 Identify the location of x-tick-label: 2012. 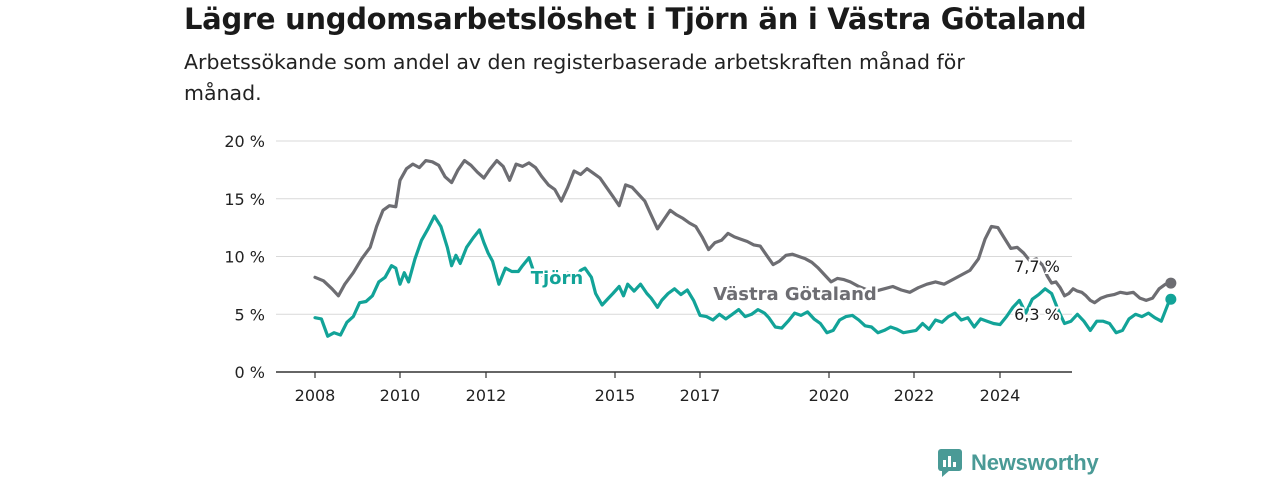
(486, 395).